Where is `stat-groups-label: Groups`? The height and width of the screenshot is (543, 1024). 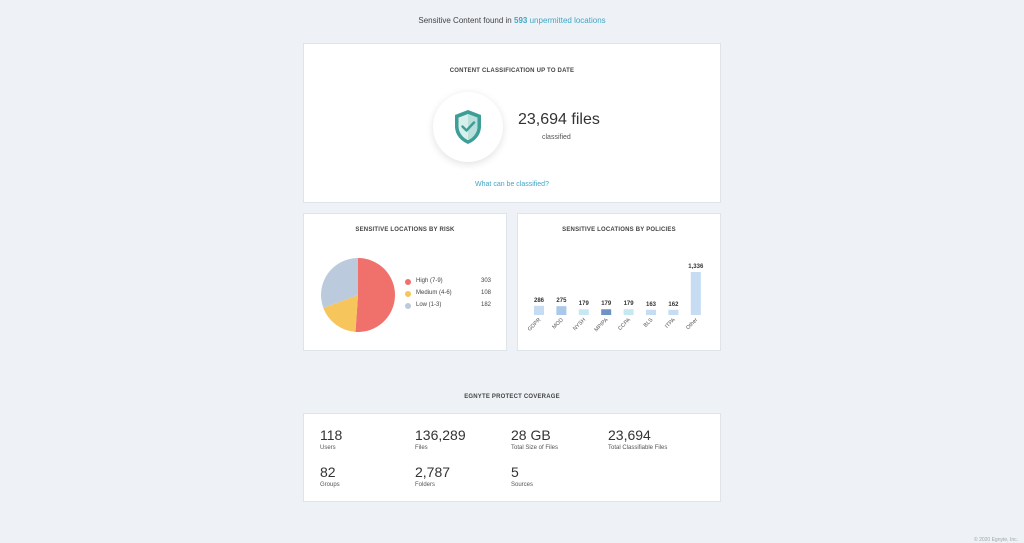
stat-groups-label: Groups is located at coordinates (330, 485).